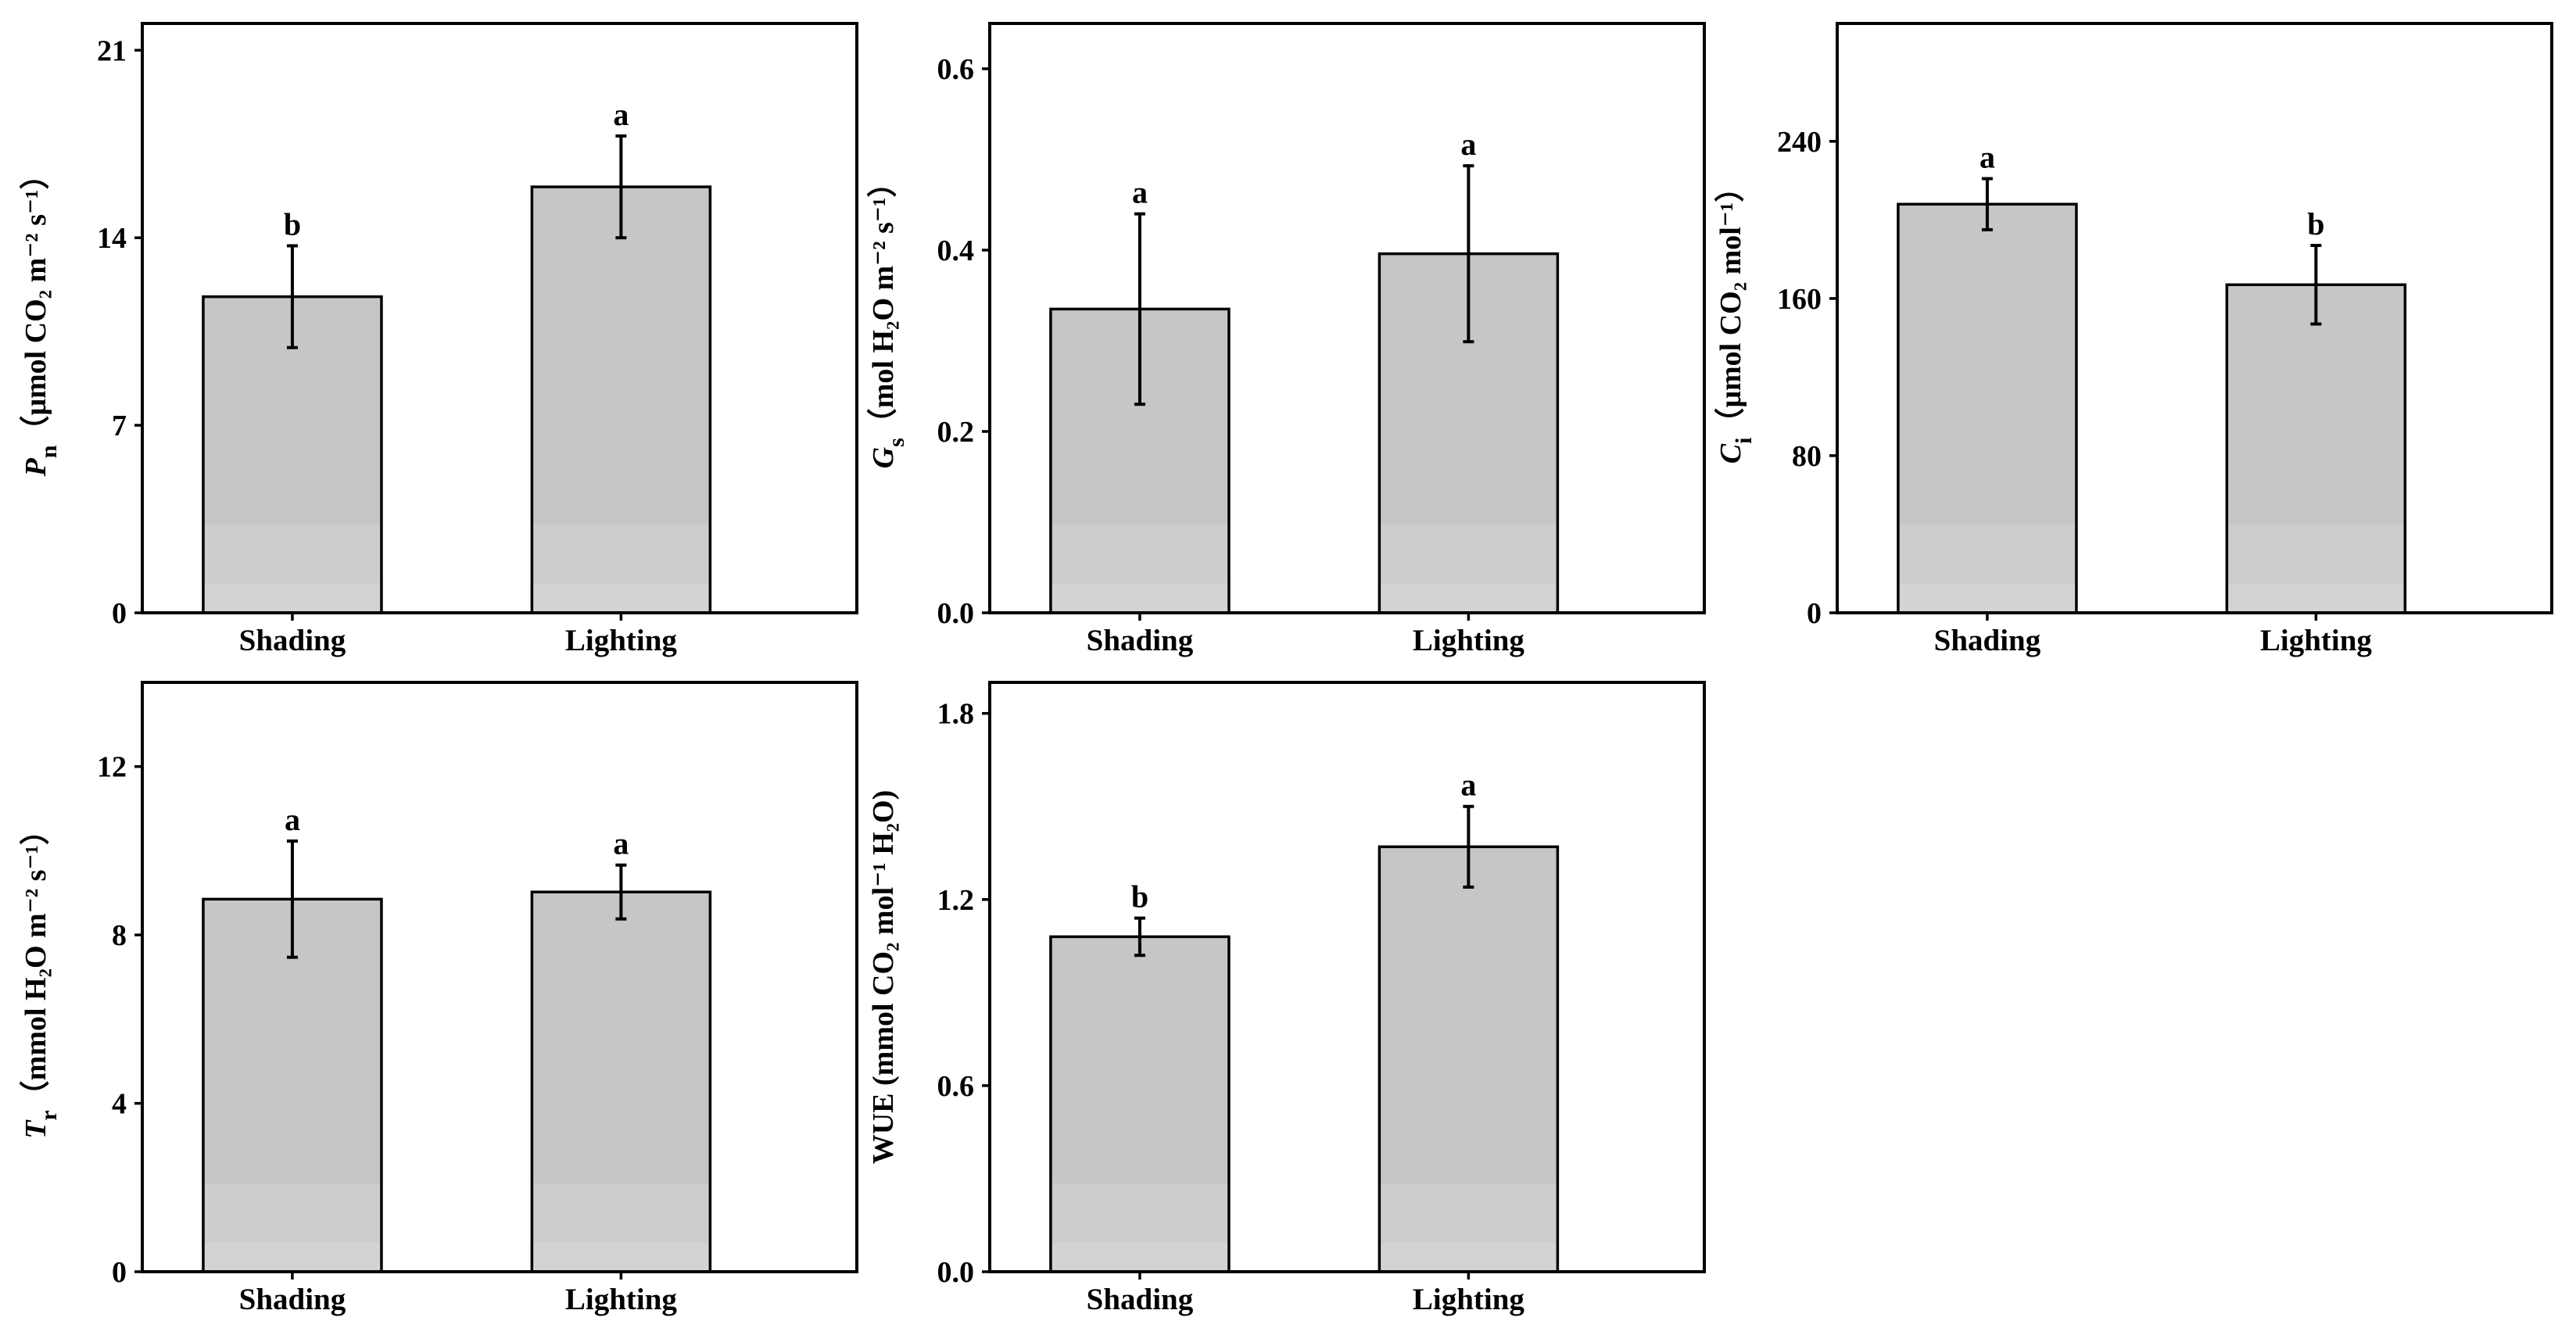 The height and width of the screenshot is (1328, 2576). I want to click on y-axis-variable: T, so click(36, 1129).